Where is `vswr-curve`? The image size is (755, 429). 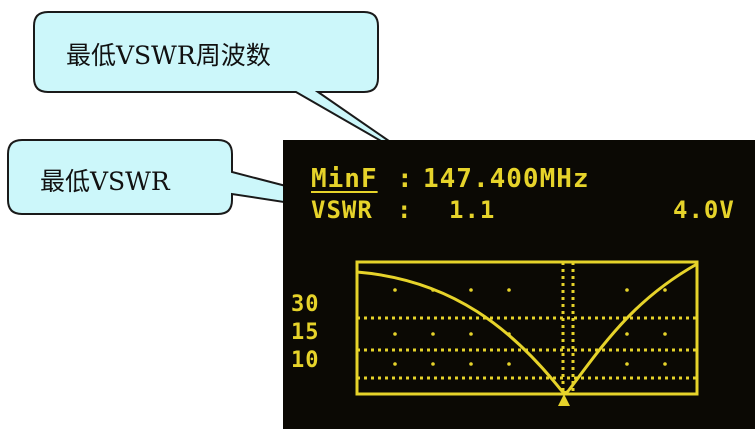 vswr-curve is located at coordinates (527, 328).